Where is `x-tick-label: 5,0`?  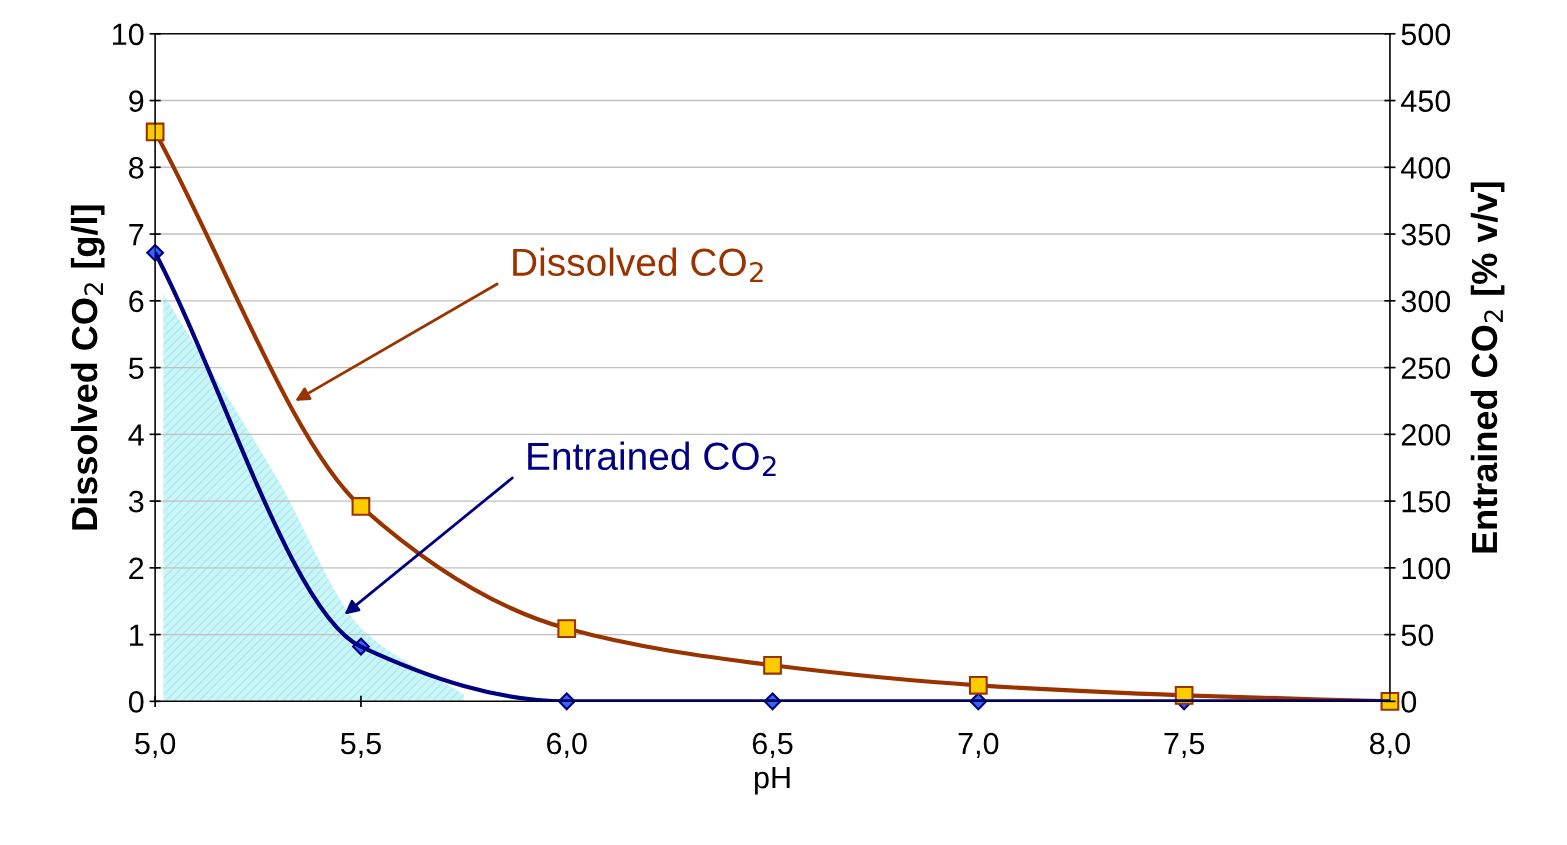 x-tick-label: 5,0 is located at coordinates (155, 745).